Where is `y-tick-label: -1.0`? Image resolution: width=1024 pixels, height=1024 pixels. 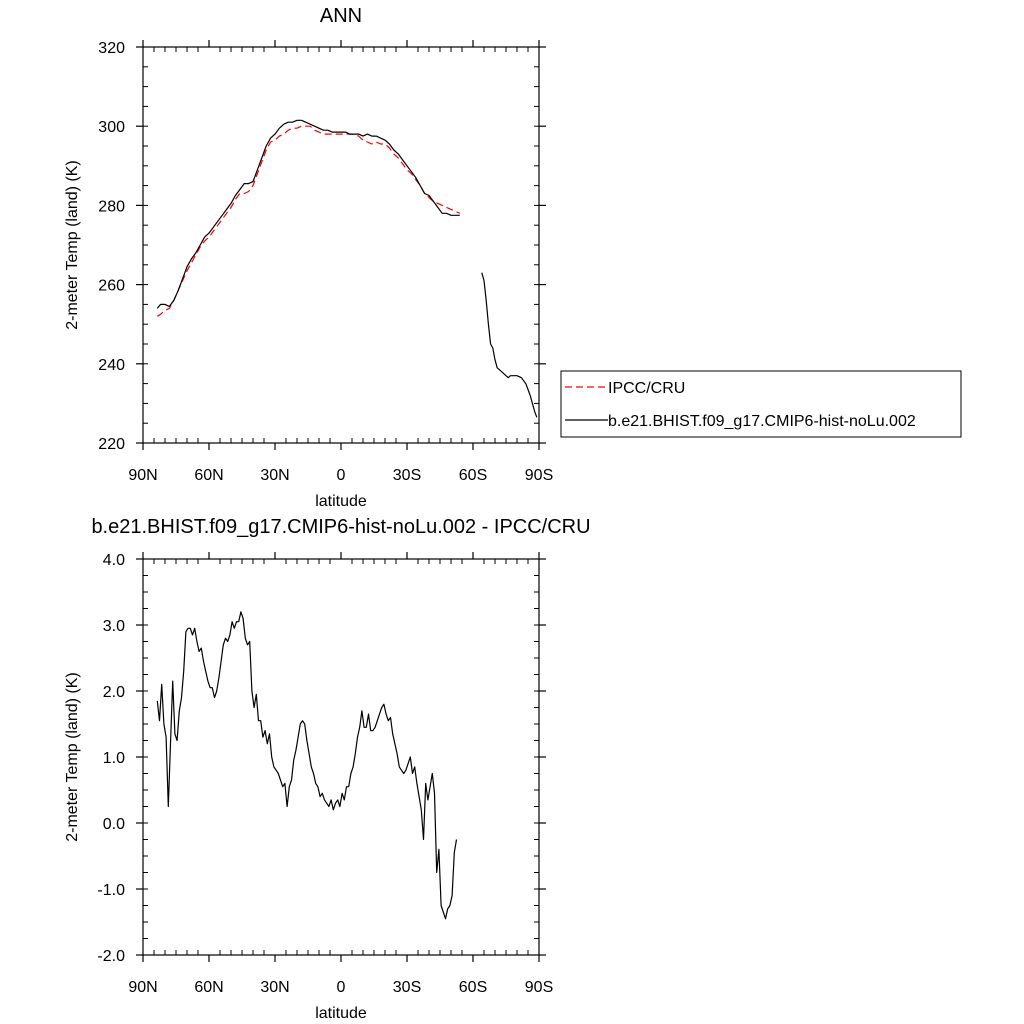 y-tick-label: -1.0 is located at coordinates (111, 890).